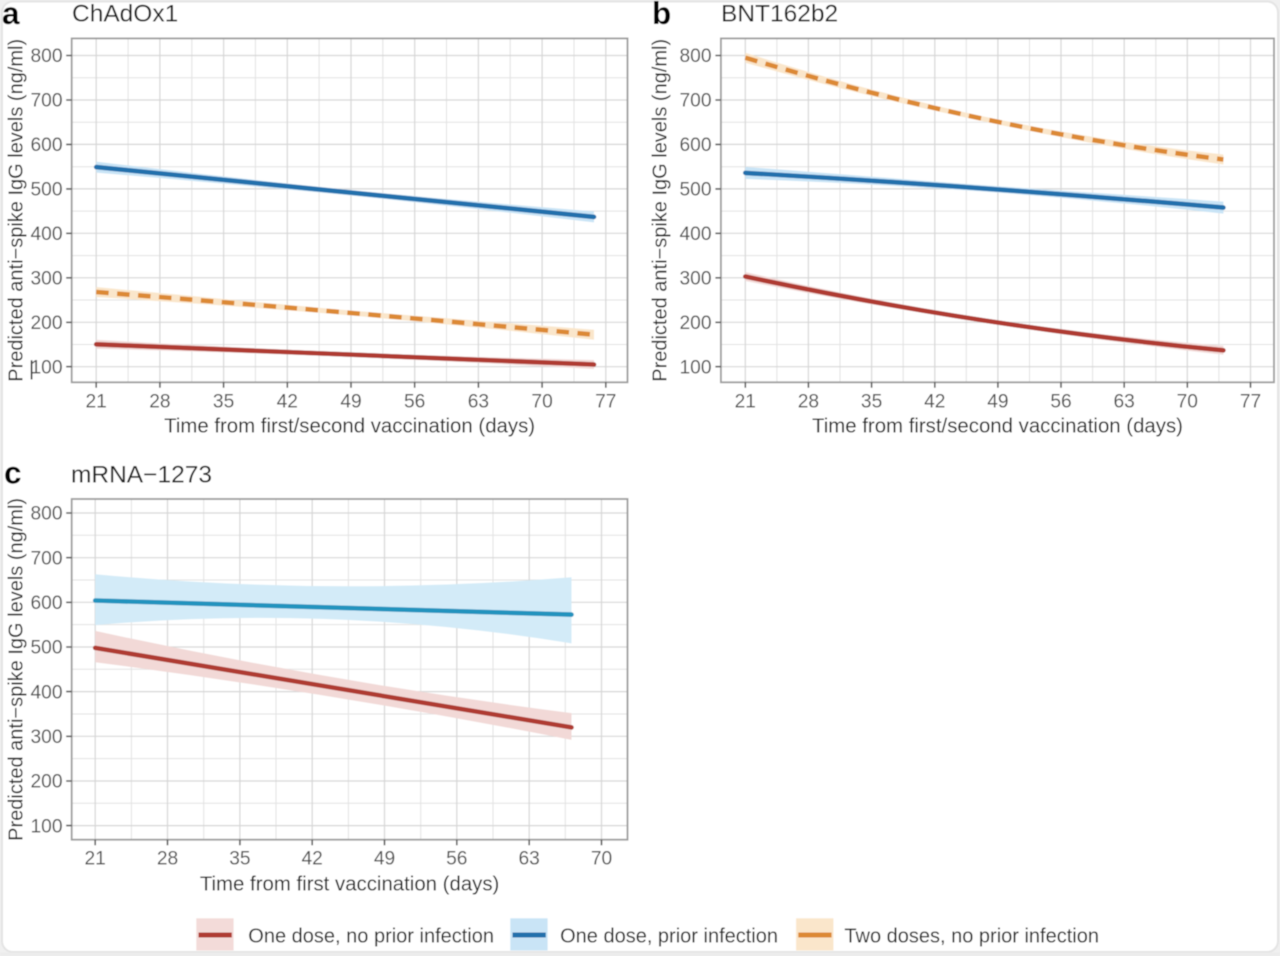 The image size is (1280, 956). Describe the element at coordinates (371, 936) in the screenshot. I see `svg-text: One dose, no prior infection` at that location.